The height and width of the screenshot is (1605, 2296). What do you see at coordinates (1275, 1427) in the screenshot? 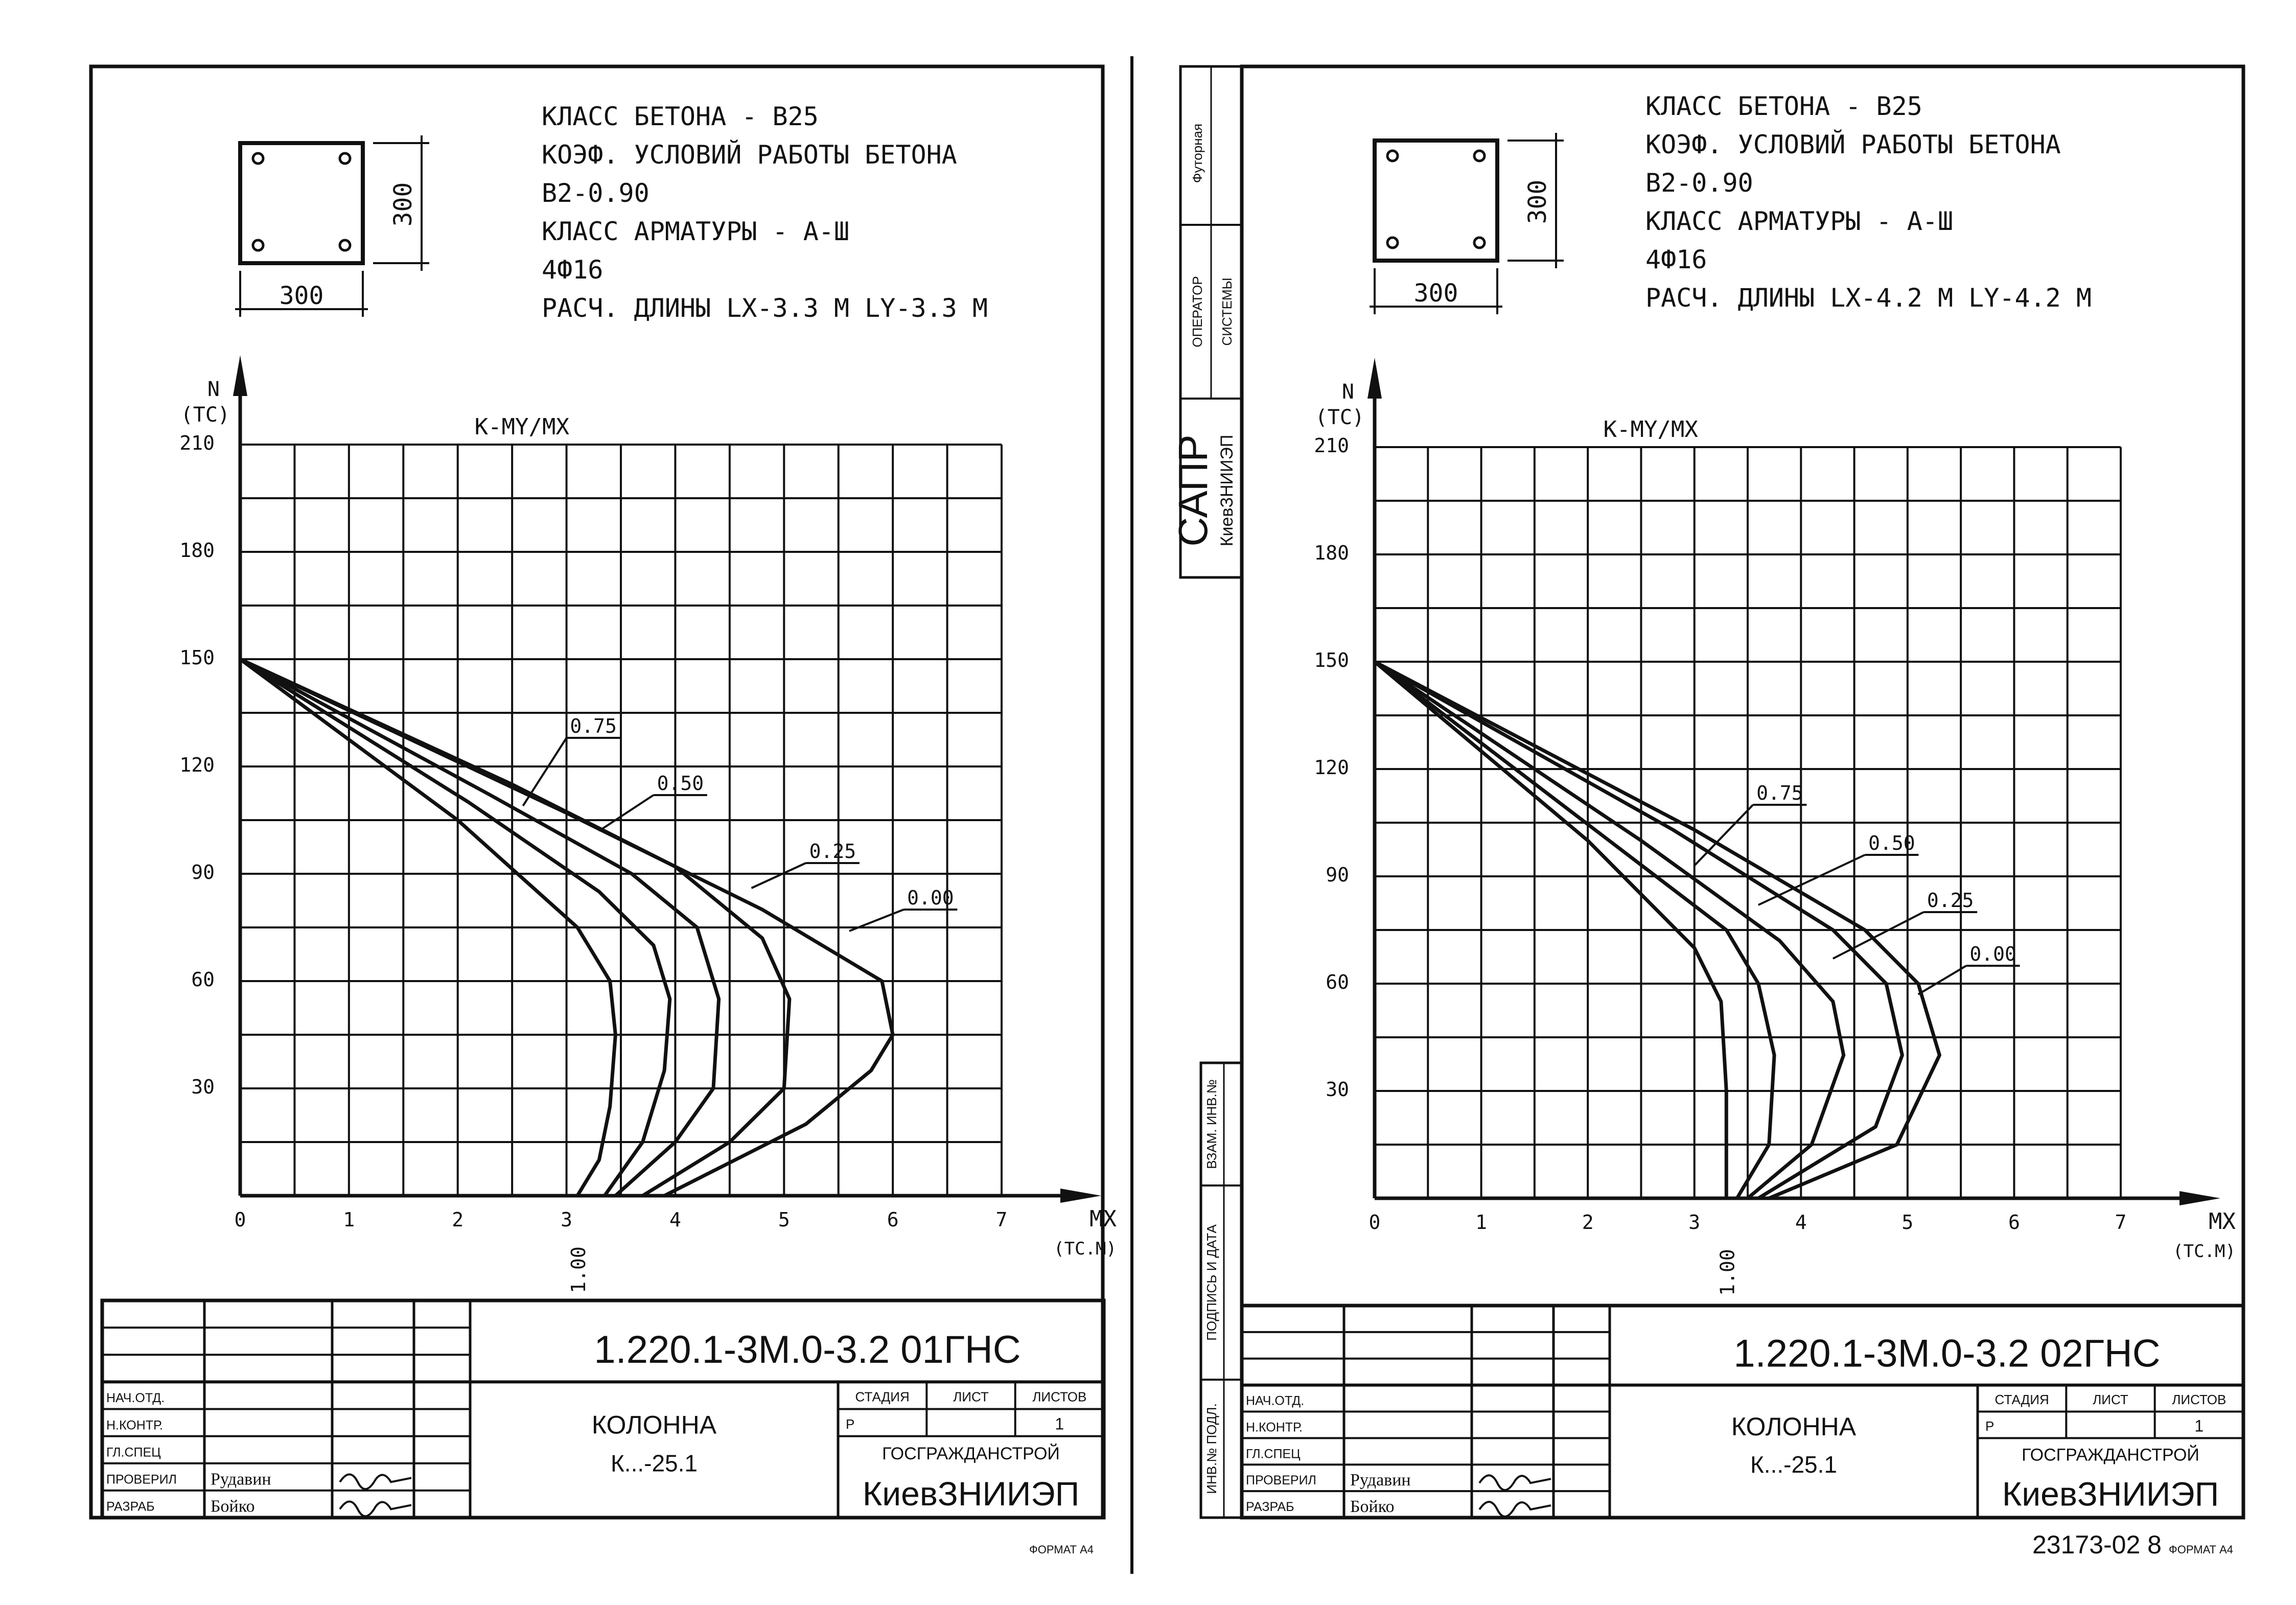
I see `role-label: Н.КОНТР.` at bounding box center [1275, 1427].